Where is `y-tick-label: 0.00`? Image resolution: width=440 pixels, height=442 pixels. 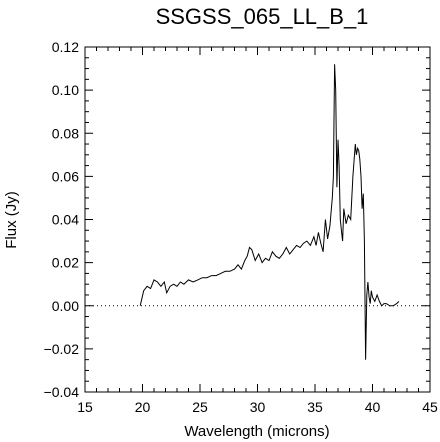
y-tick-label: 0.00 is located at coordinates (65, 306).